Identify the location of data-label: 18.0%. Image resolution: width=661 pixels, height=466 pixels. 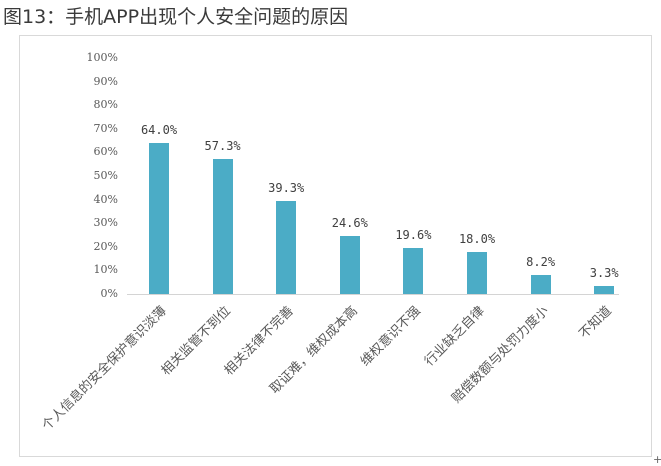
(477, 238).